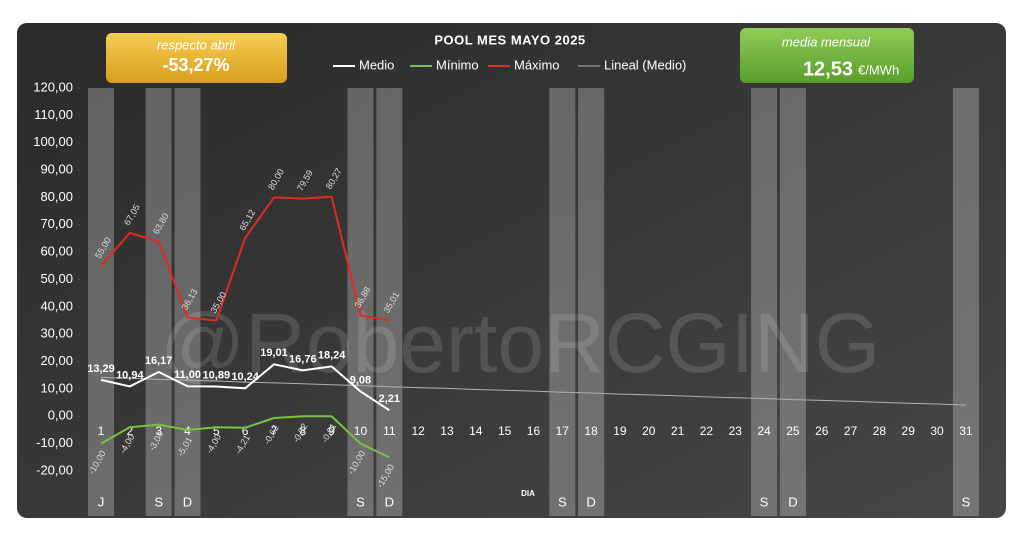 The width and height of the screenshot is (1024, 537). What do you see at coordinates (736, 431) in the screenshot?
I see `x-tick-label: 23` at bounding box center [736, 431].